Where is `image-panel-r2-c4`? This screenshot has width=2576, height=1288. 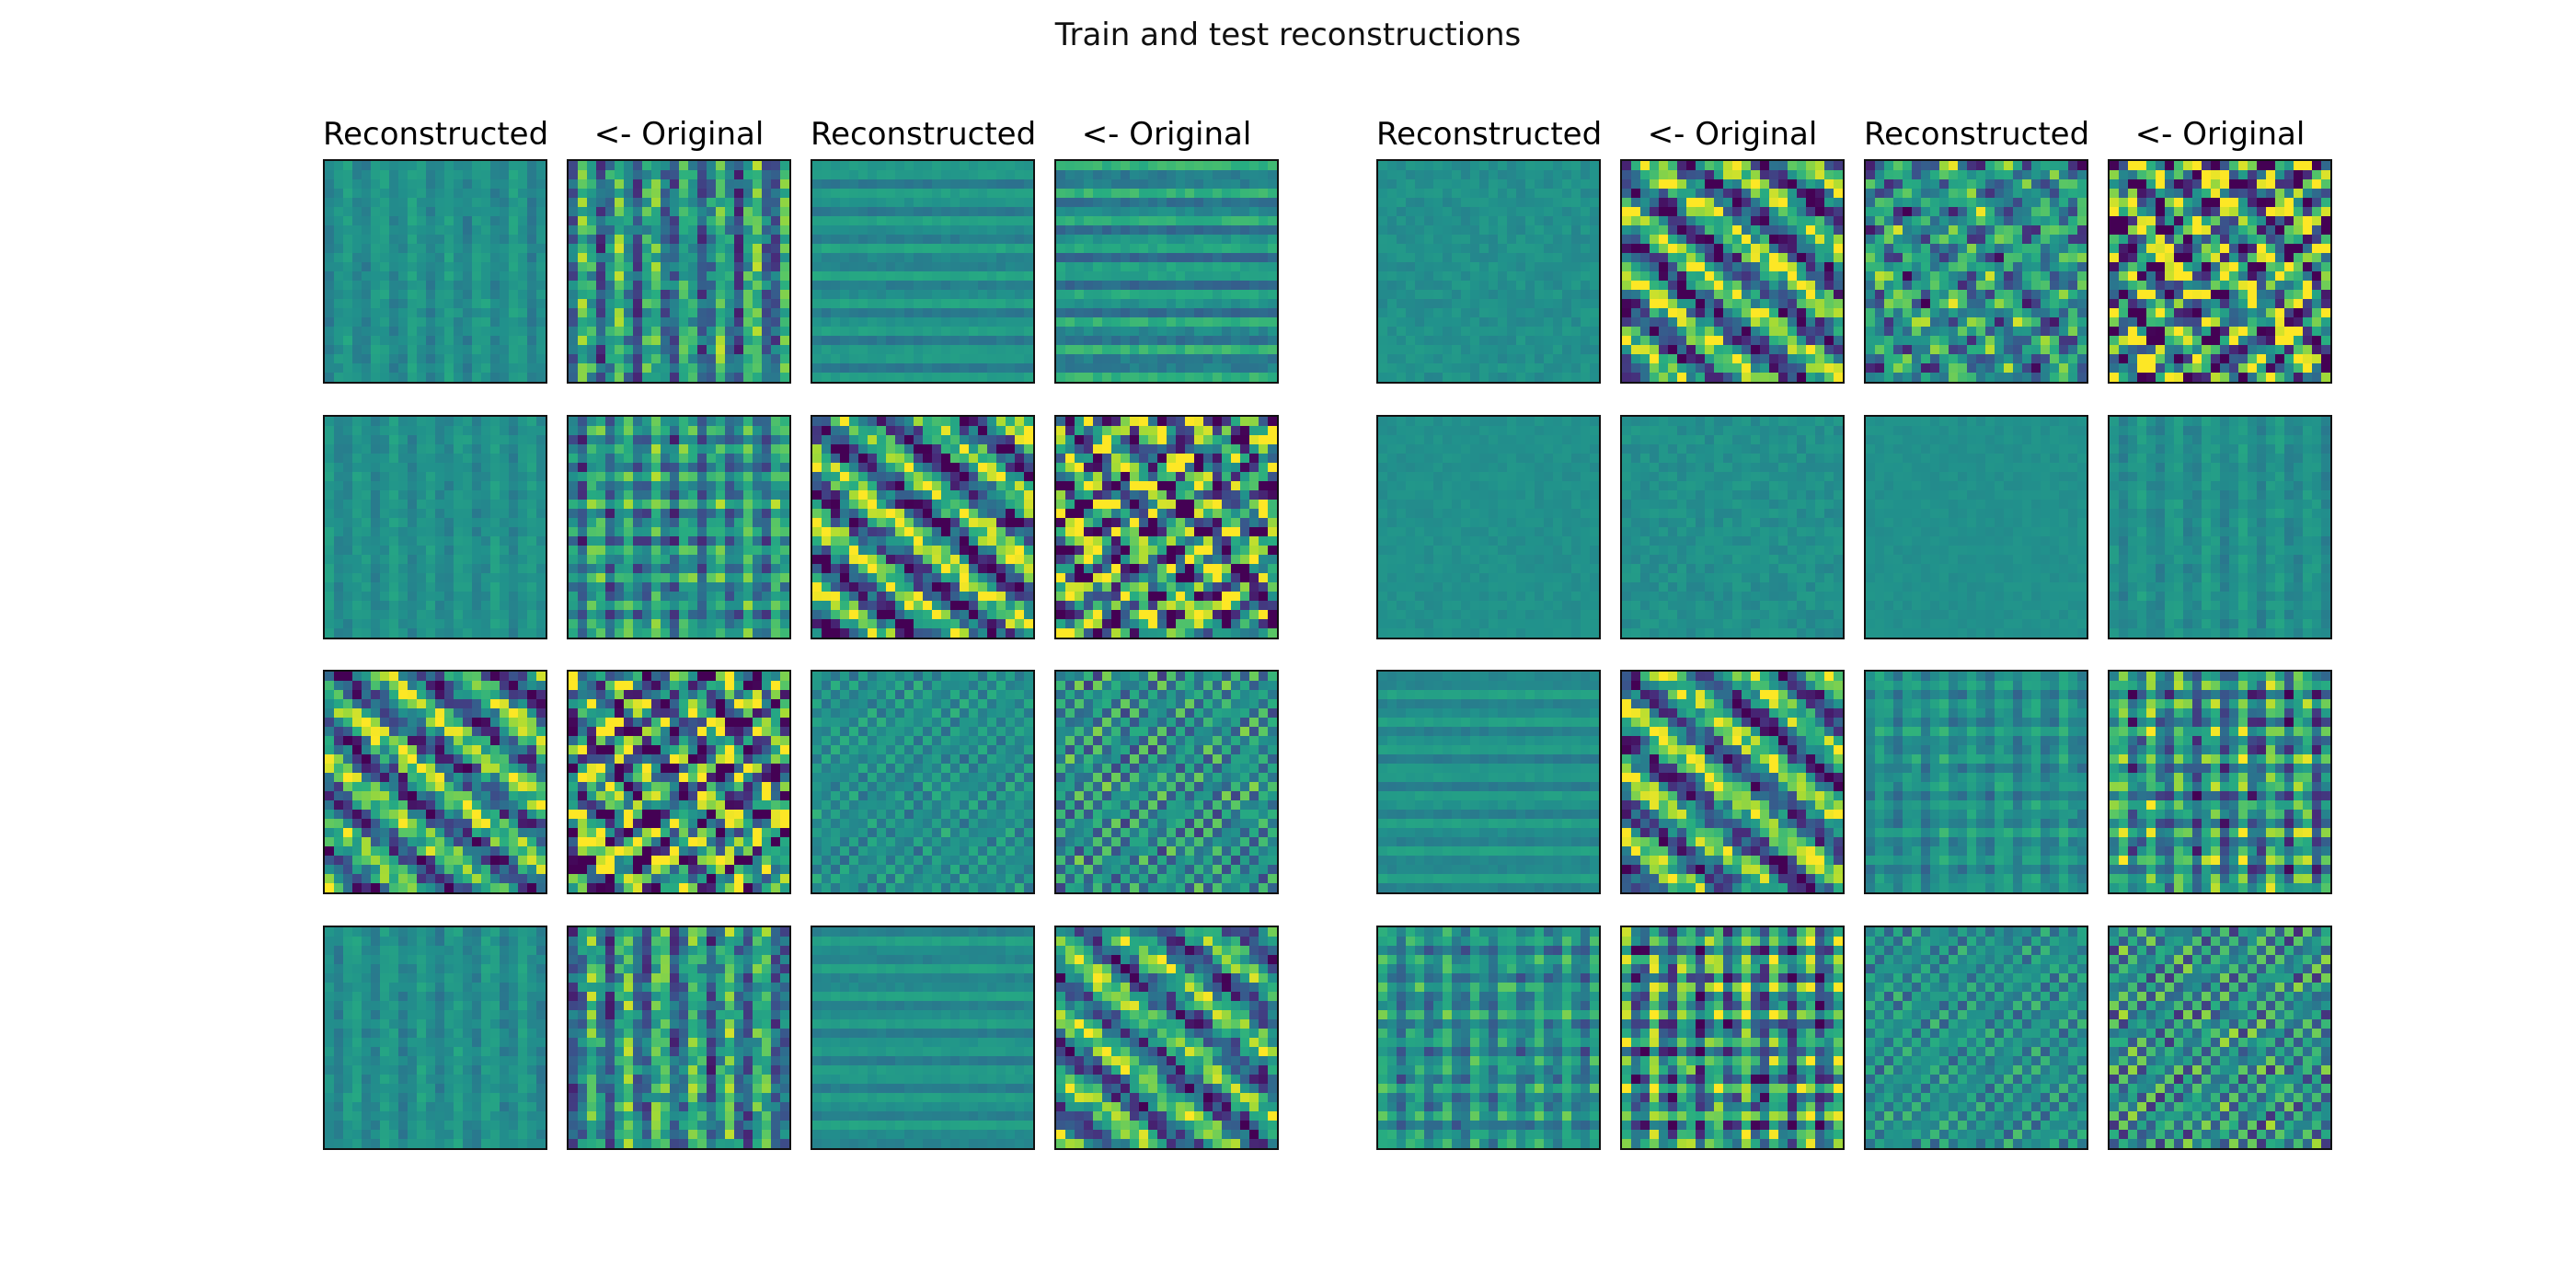 image-panel-r2-c4 is located at coordinates (1166, 527).